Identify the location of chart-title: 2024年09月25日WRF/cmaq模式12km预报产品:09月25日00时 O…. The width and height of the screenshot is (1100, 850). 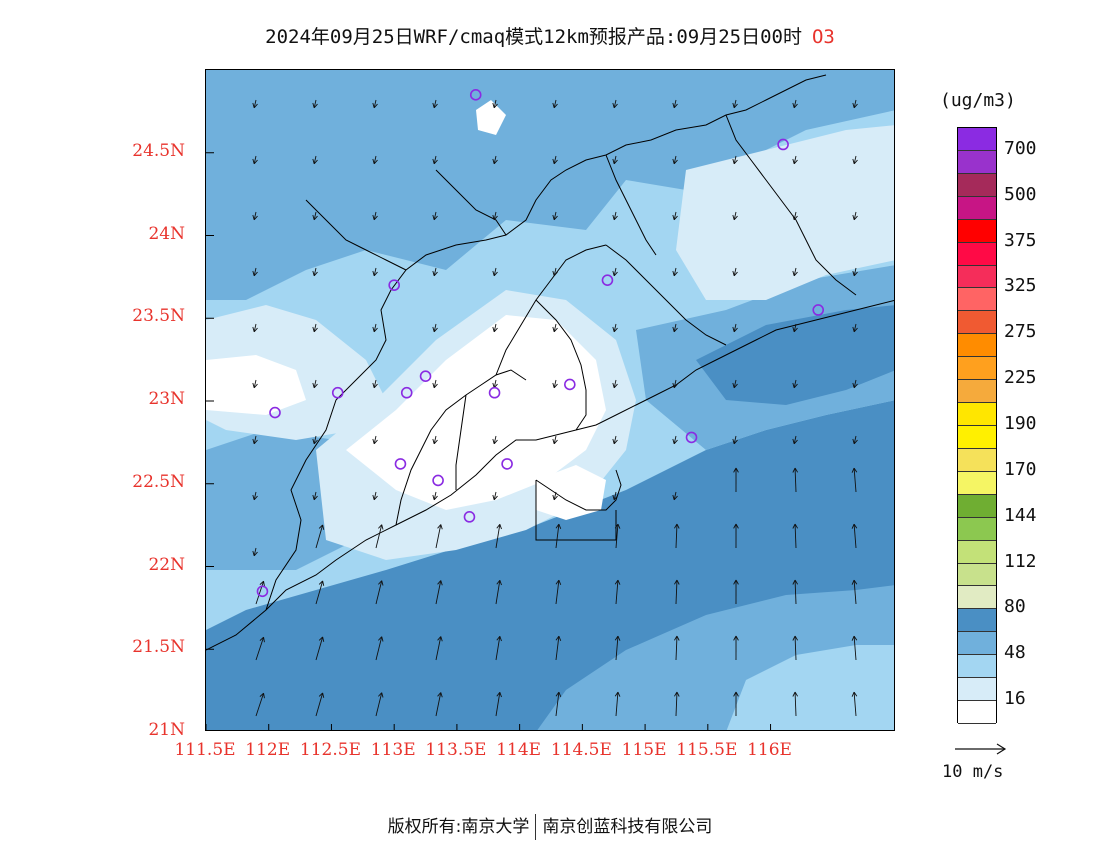
(550, 35).